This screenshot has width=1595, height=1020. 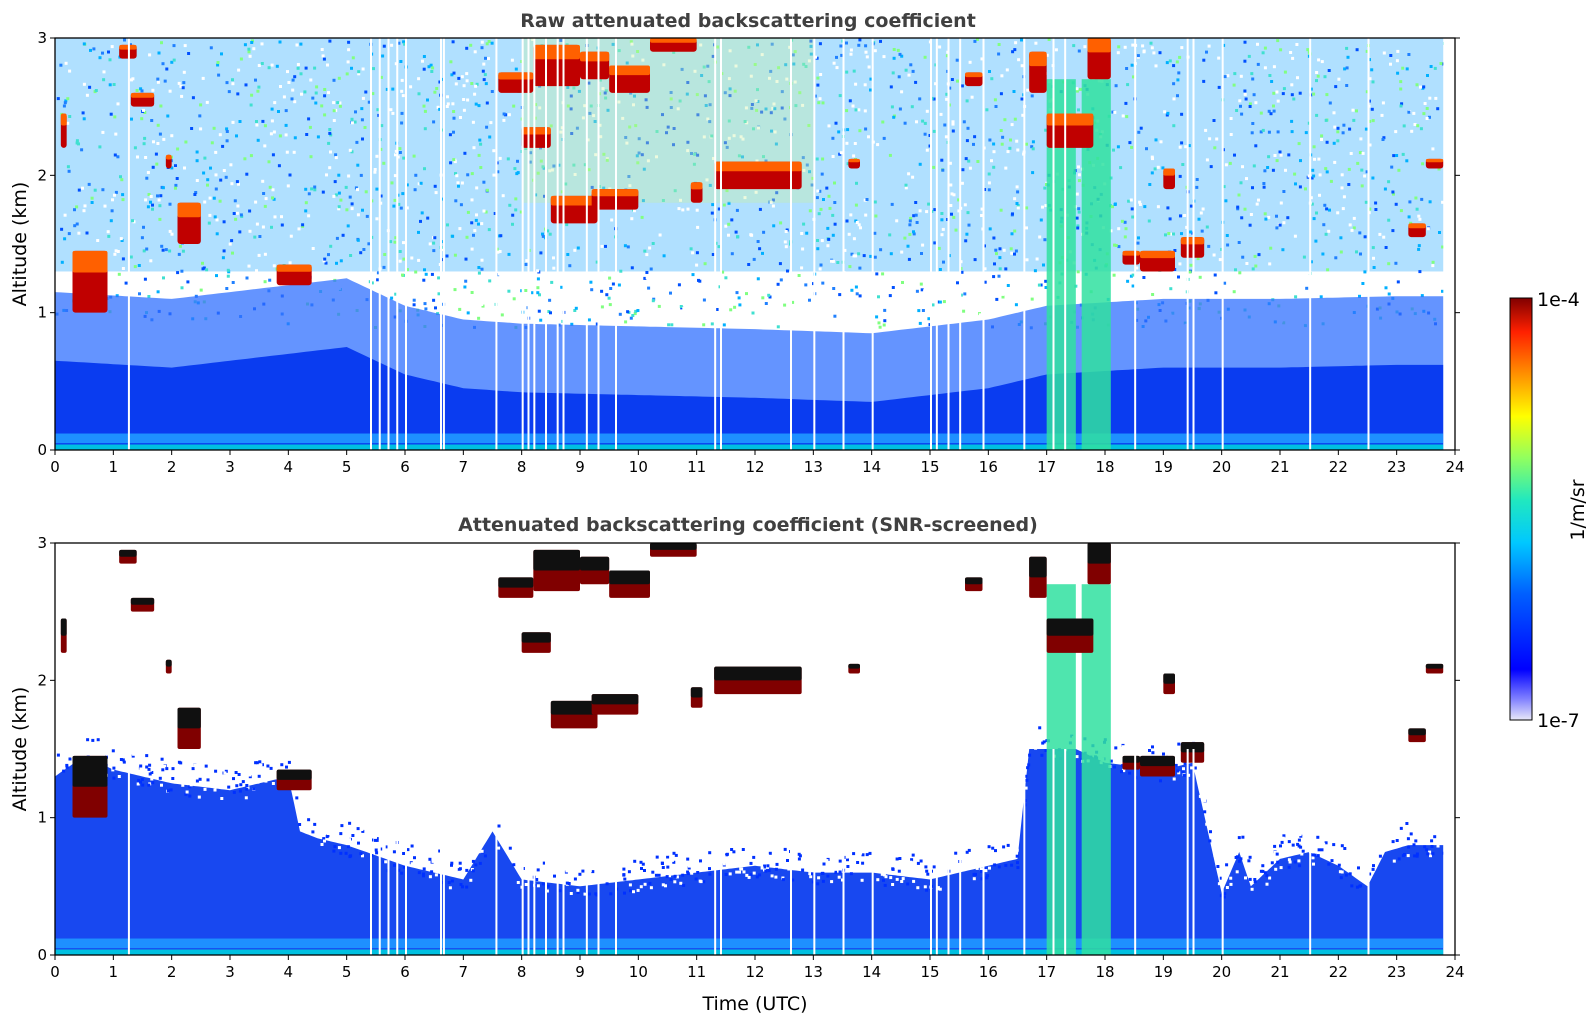 What do you see at coordinates (42, 543) in the screenshot?
I see `y-tick-label: 3` at bounding box center [42, 543].